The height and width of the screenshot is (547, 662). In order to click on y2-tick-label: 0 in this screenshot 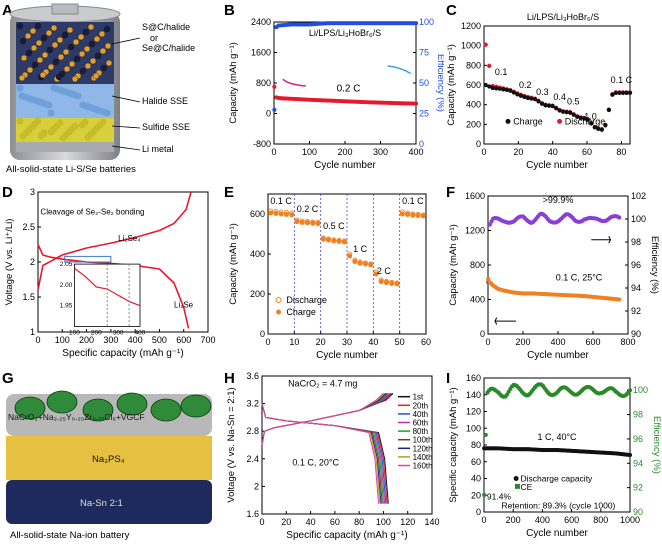, I will do `click(421, 144)`.